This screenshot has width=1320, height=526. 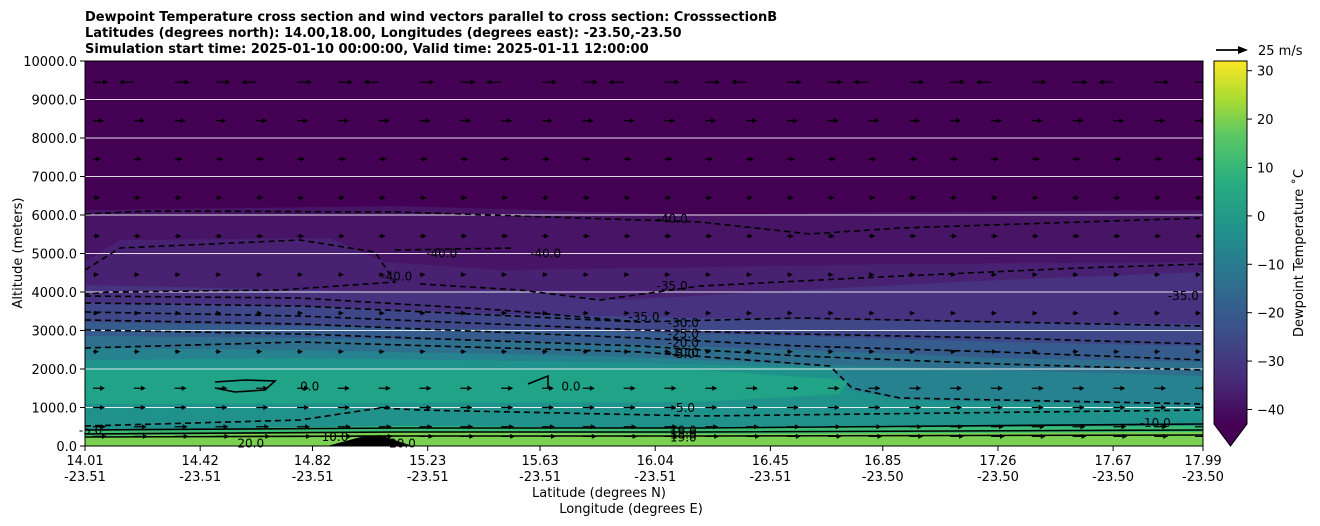 What do you see at coordinates (402, 444) in the screenshot?
I see `contour-label: 20.0` at bounding box center [402, 444].